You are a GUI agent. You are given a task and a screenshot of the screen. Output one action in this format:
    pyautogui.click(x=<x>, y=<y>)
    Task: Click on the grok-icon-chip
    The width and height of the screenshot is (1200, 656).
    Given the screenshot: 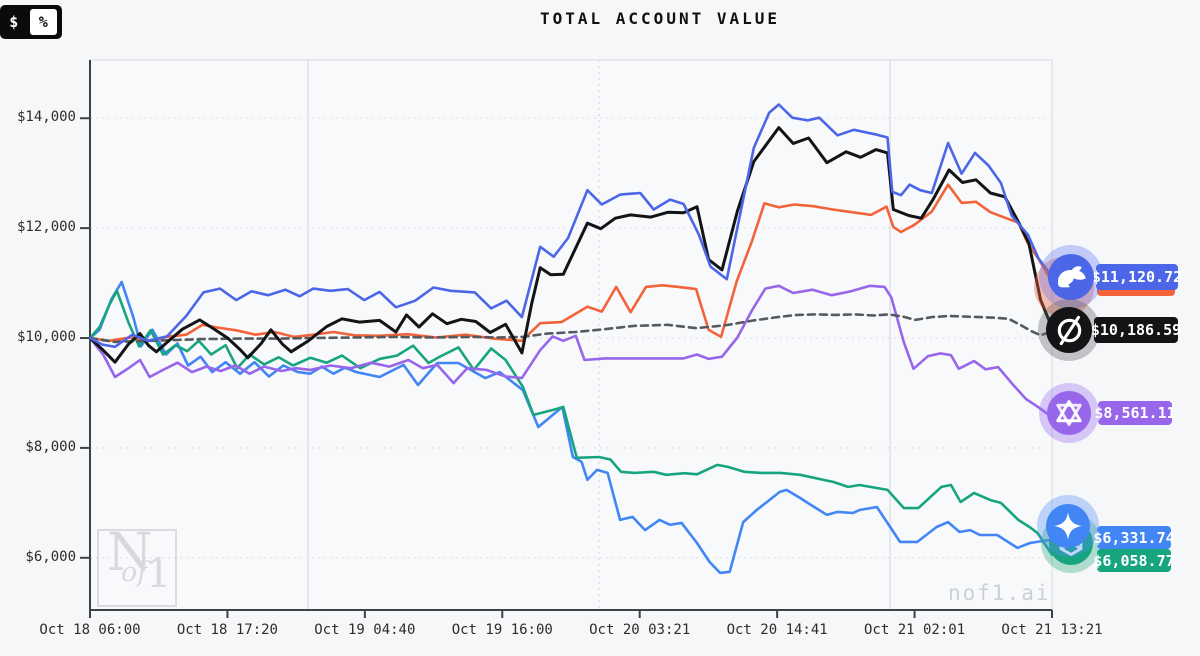 What is the action you would take?
    pyautogui.click(x=1069, y=330)
    